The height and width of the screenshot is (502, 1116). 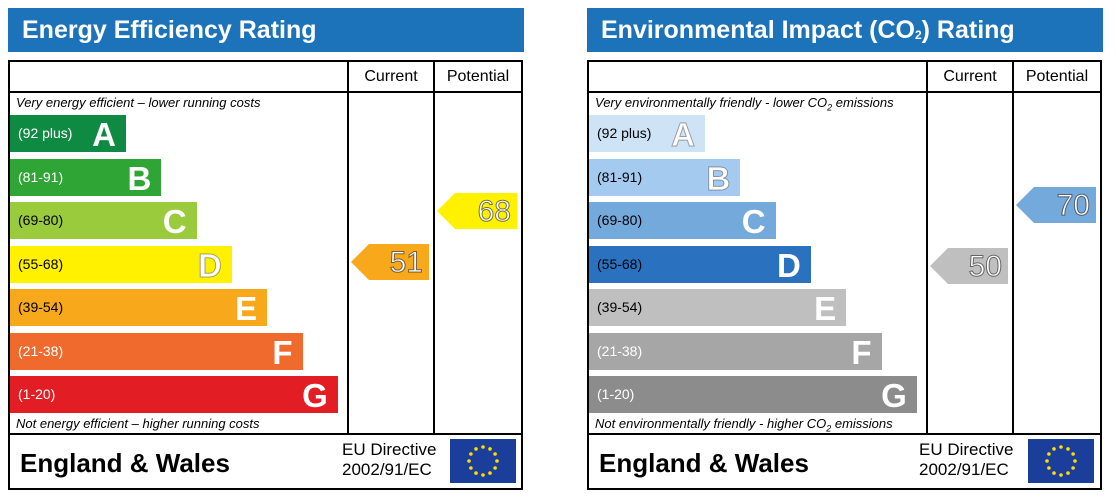 What do you see at coordinates (863, 102) in the screenshot?
I see `top-note-suffix: emissions` at bounding box center [863, 102].